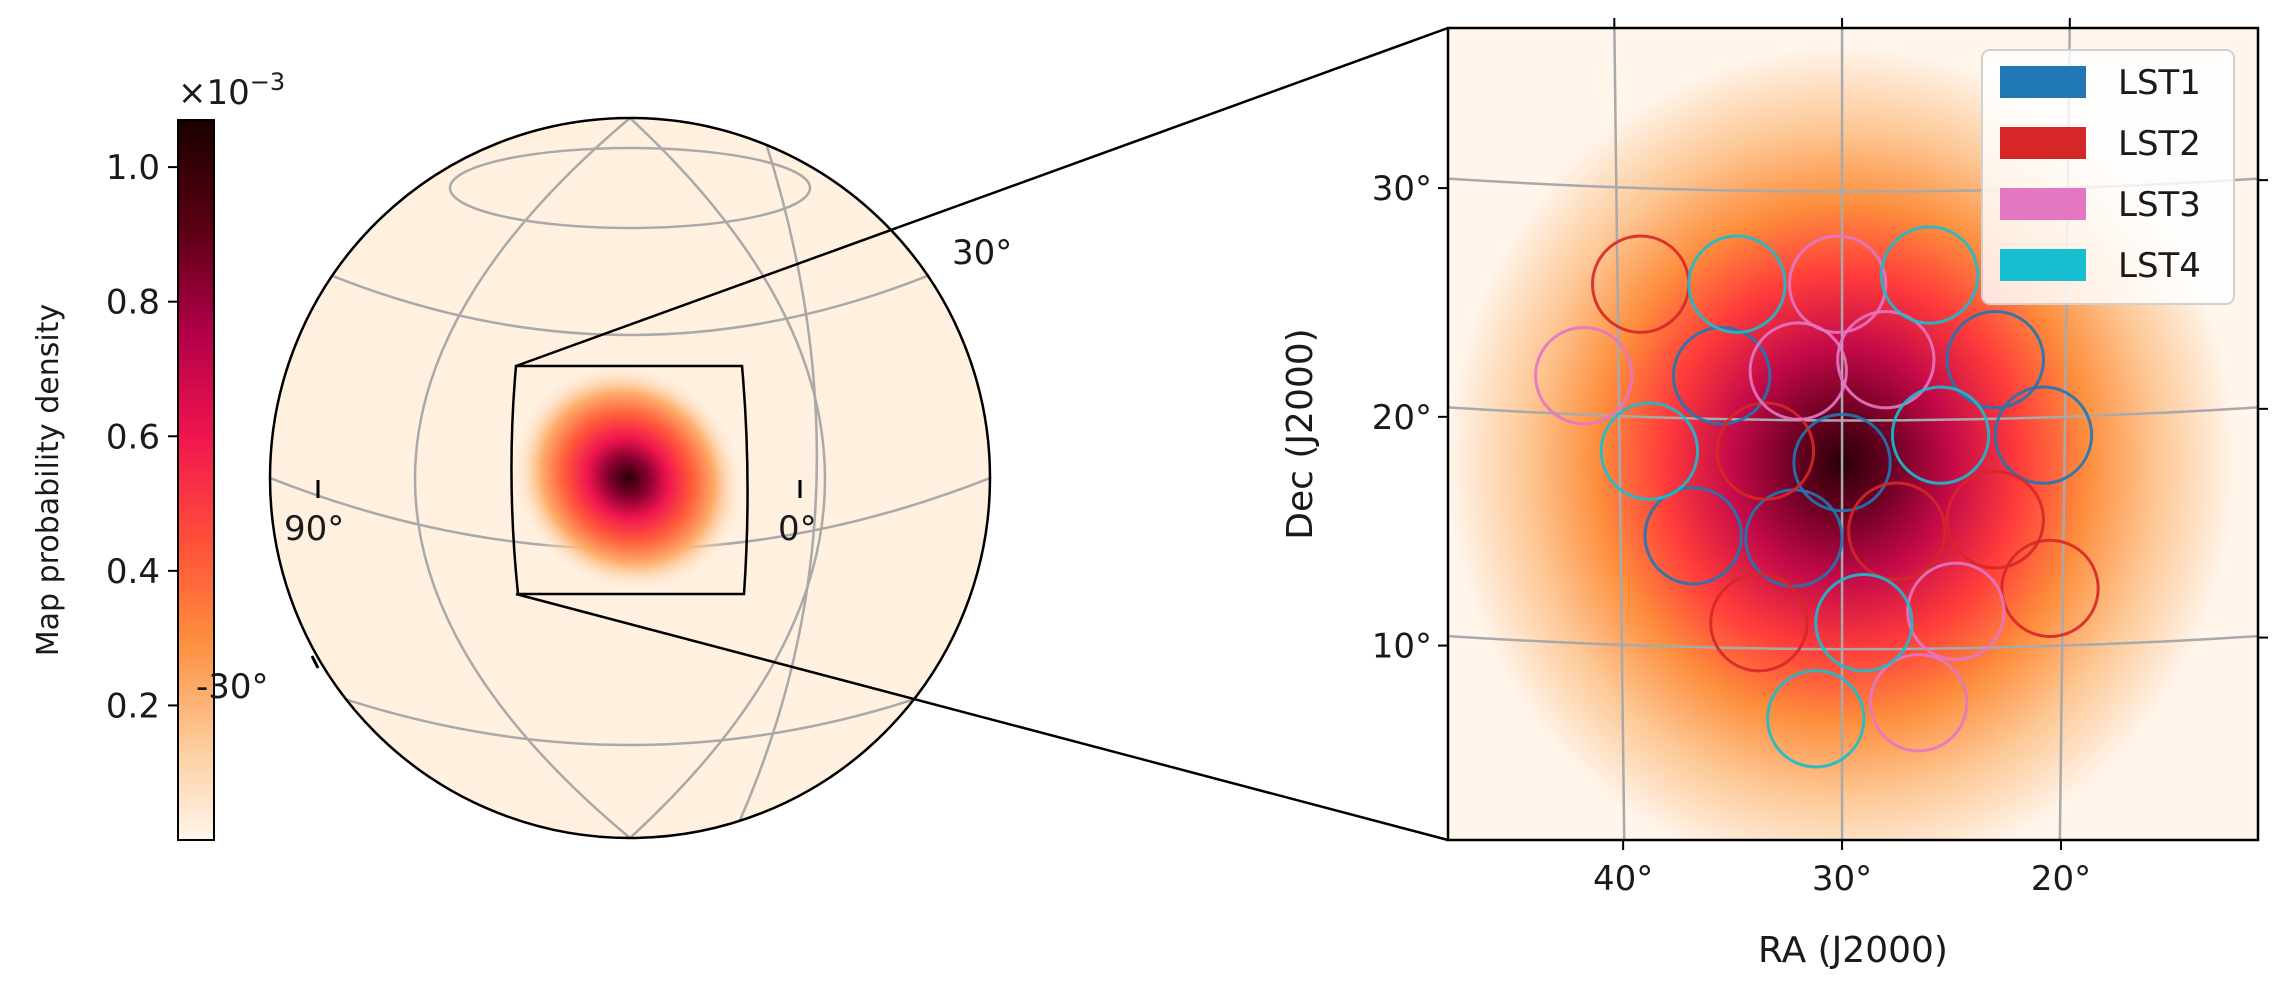 The height and width of the screenshot is (1002, 2286). Describe the element at coordinates (2100, 83) in the screenshot. I see `legend-entry-lst1: LST1` at that location.